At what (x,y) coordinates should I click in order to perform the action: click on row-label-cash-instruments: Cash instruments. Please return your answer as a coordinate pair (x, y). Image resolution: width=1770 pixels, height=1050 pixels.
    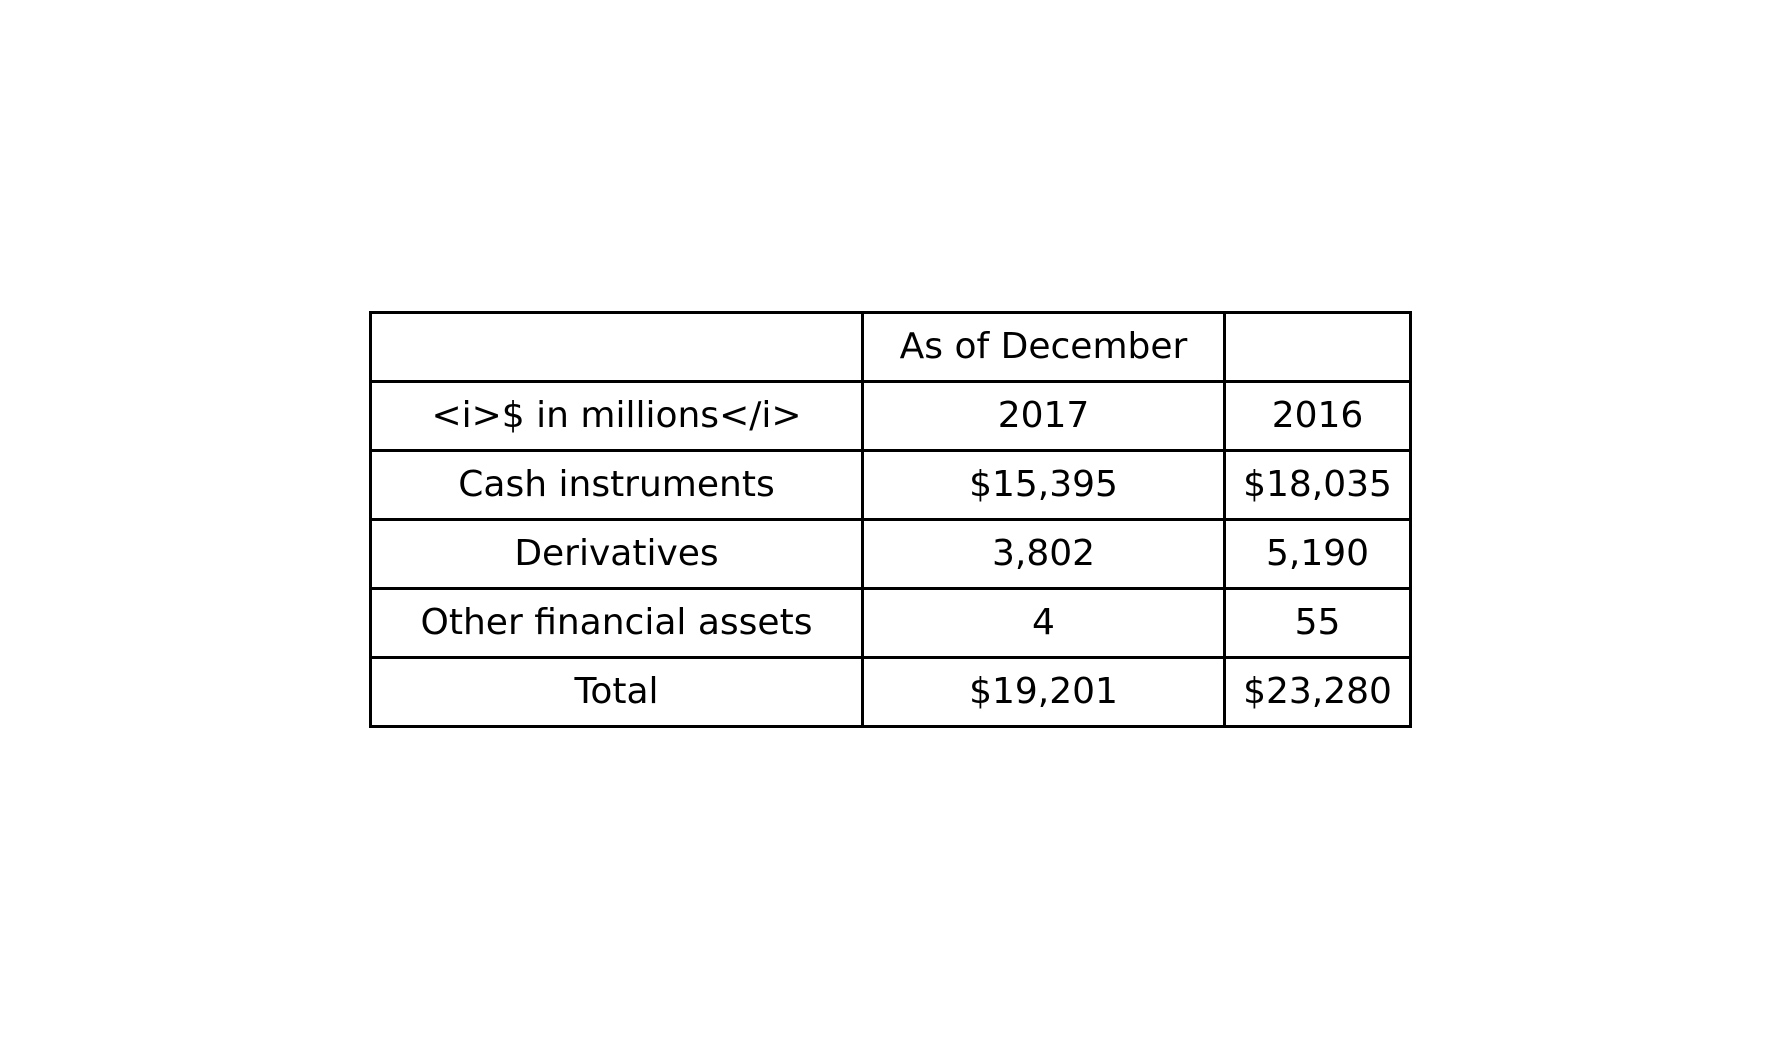
    Looking at the image, I should click on (616, 485).